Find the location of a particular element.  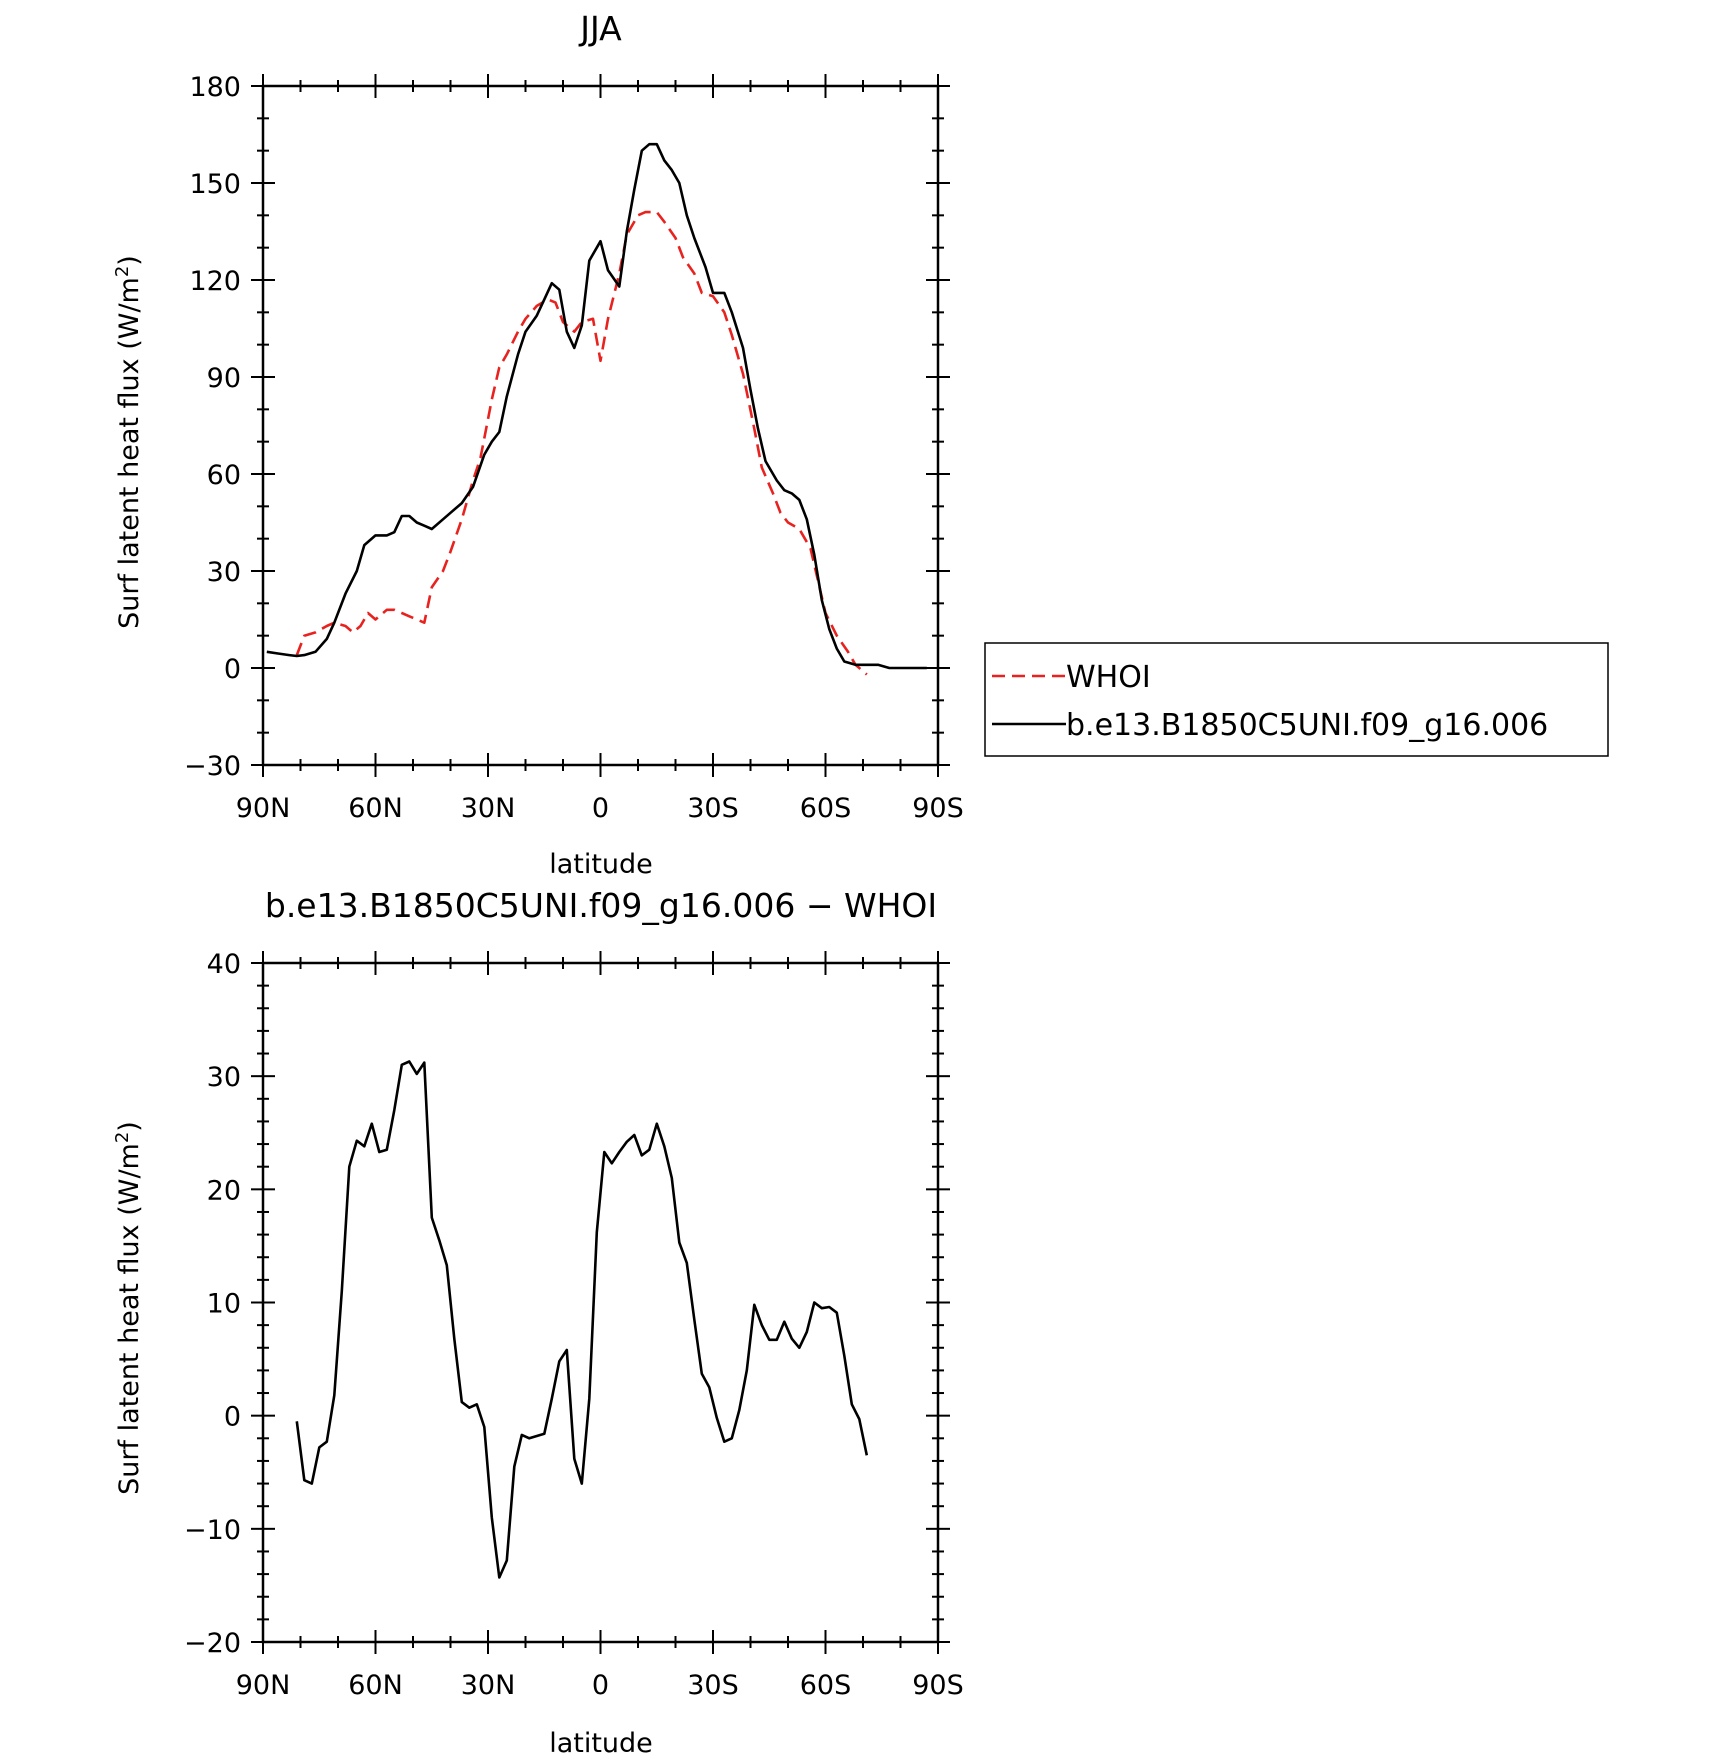

top-y-tick-label: −30 is located at coordinates (212, 766).